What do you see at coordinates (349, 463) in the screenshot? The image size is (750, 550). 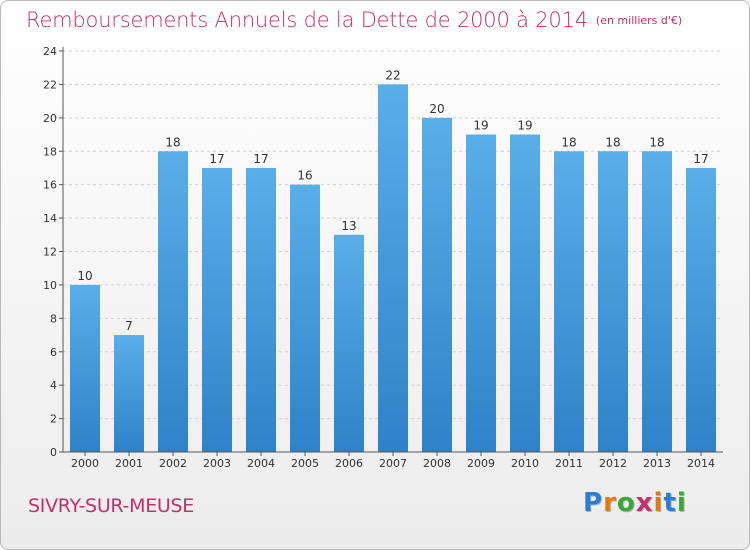 I see `x-tick-label: 2006` at bounding box center [349, 463].